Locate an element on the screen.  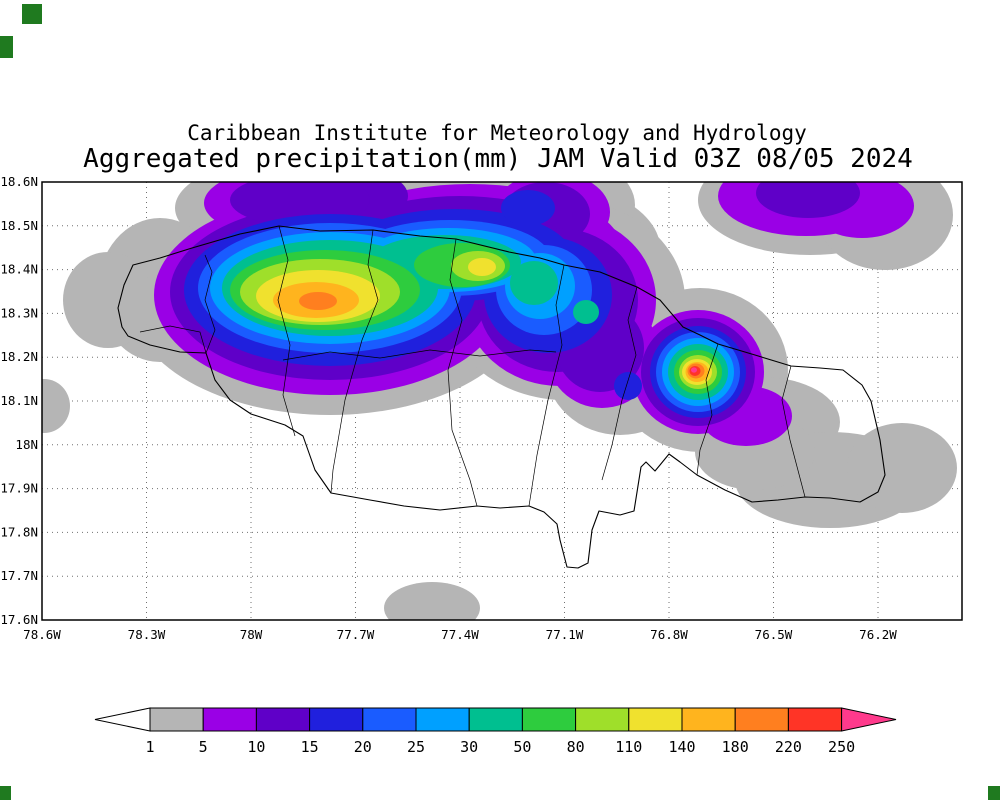
y-tick-label: 18.4N is located at coordinates (19, 269).